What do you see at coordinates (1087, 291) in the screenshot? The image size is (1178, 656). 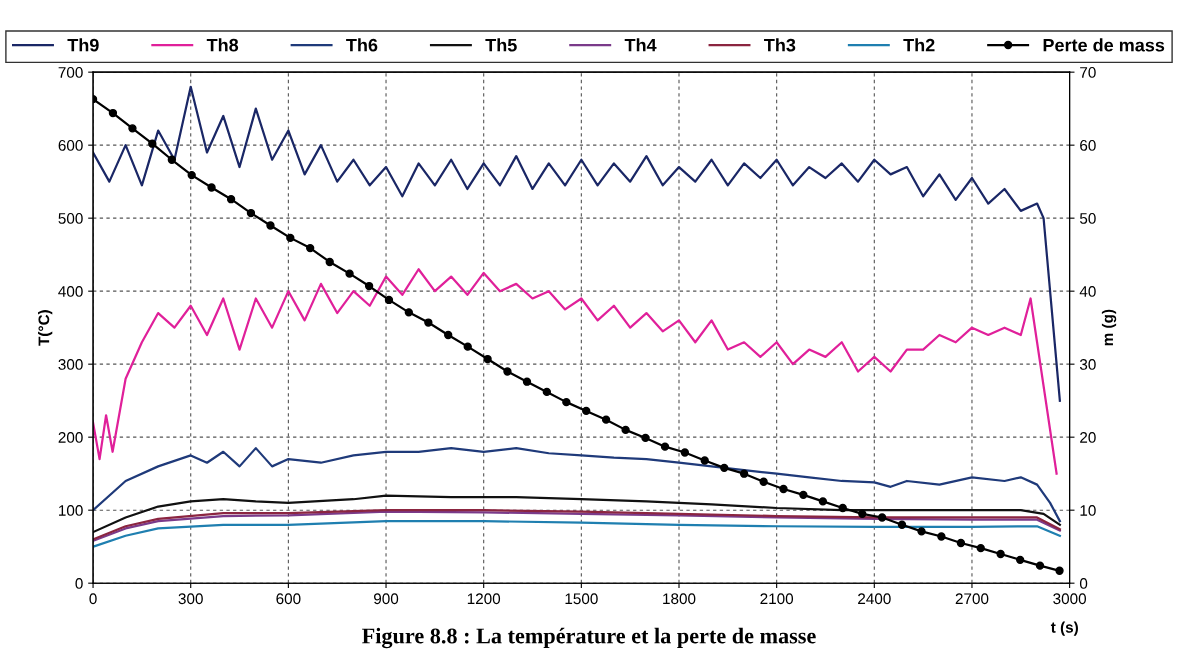 I see `y2-tick-label: 40` at bounding box center [1087, 291].